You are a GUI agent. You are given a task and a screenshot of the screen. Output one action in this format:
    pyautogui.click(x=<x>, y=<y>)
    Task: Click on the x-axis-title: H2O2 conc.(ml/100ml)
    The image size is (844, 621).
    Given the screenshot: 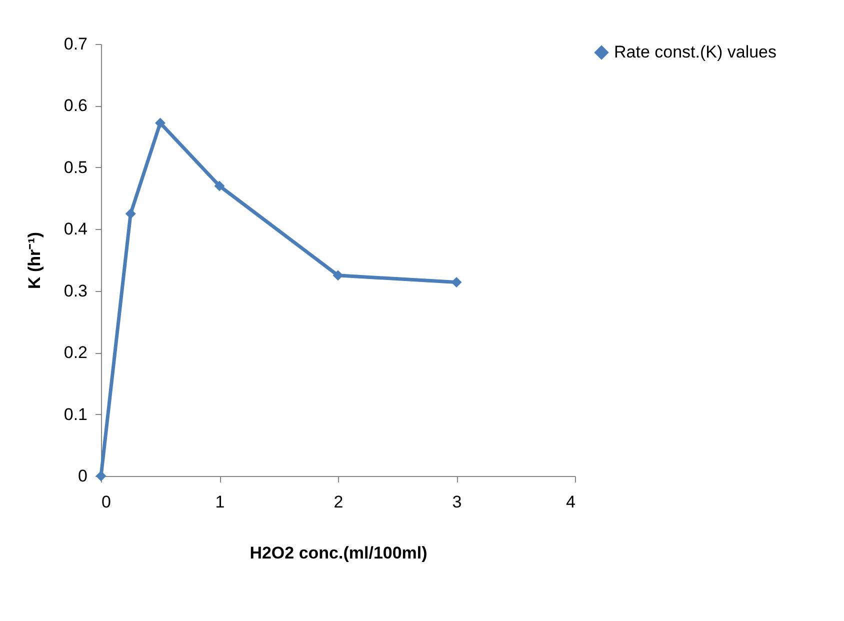 What is the action you would take?
    pyautogui.click(x=339, y=553)
    